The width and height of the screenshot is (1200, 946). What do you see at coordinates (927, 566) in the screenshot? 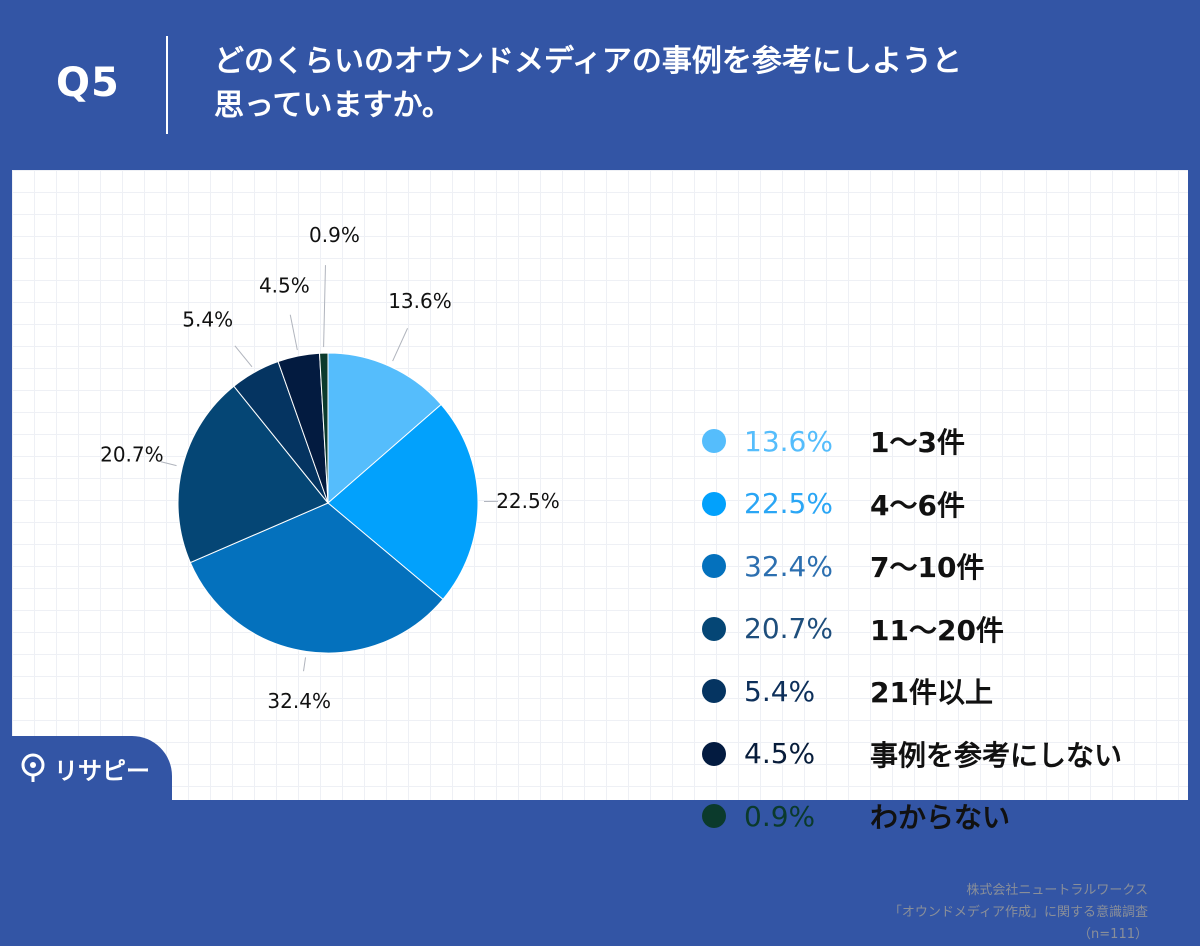
I see `legend-label: 7〜10件` at bounding box center [927, 566].